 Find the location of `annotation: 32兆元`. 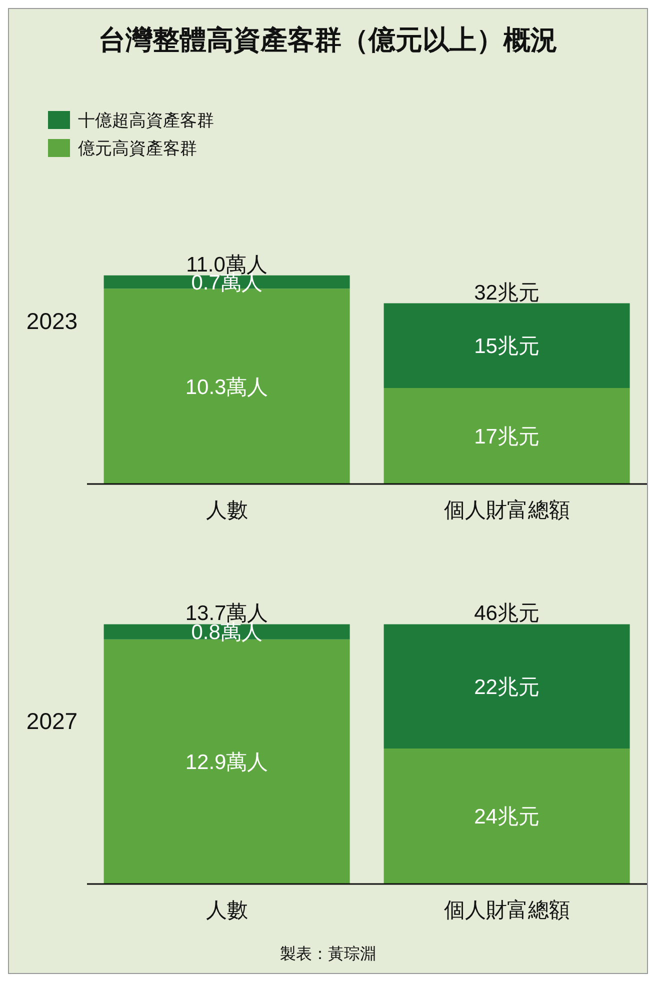

annotation: 32兆元 is located at coordinates (507, 292).